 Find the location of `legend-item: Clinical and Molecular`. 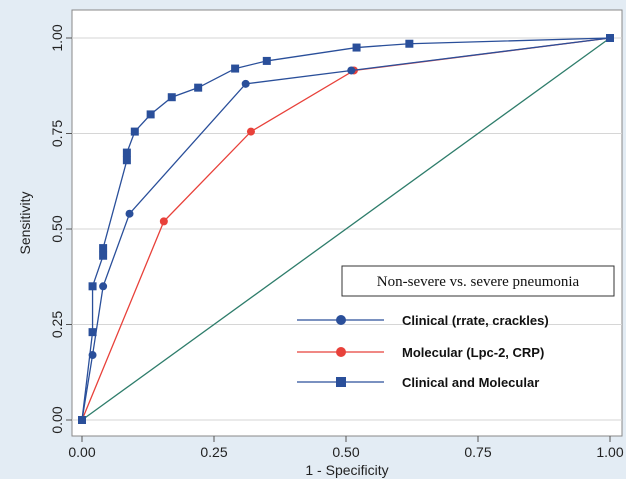

legend-item: Clinical and Molecular is located at coordinates (418, 382).